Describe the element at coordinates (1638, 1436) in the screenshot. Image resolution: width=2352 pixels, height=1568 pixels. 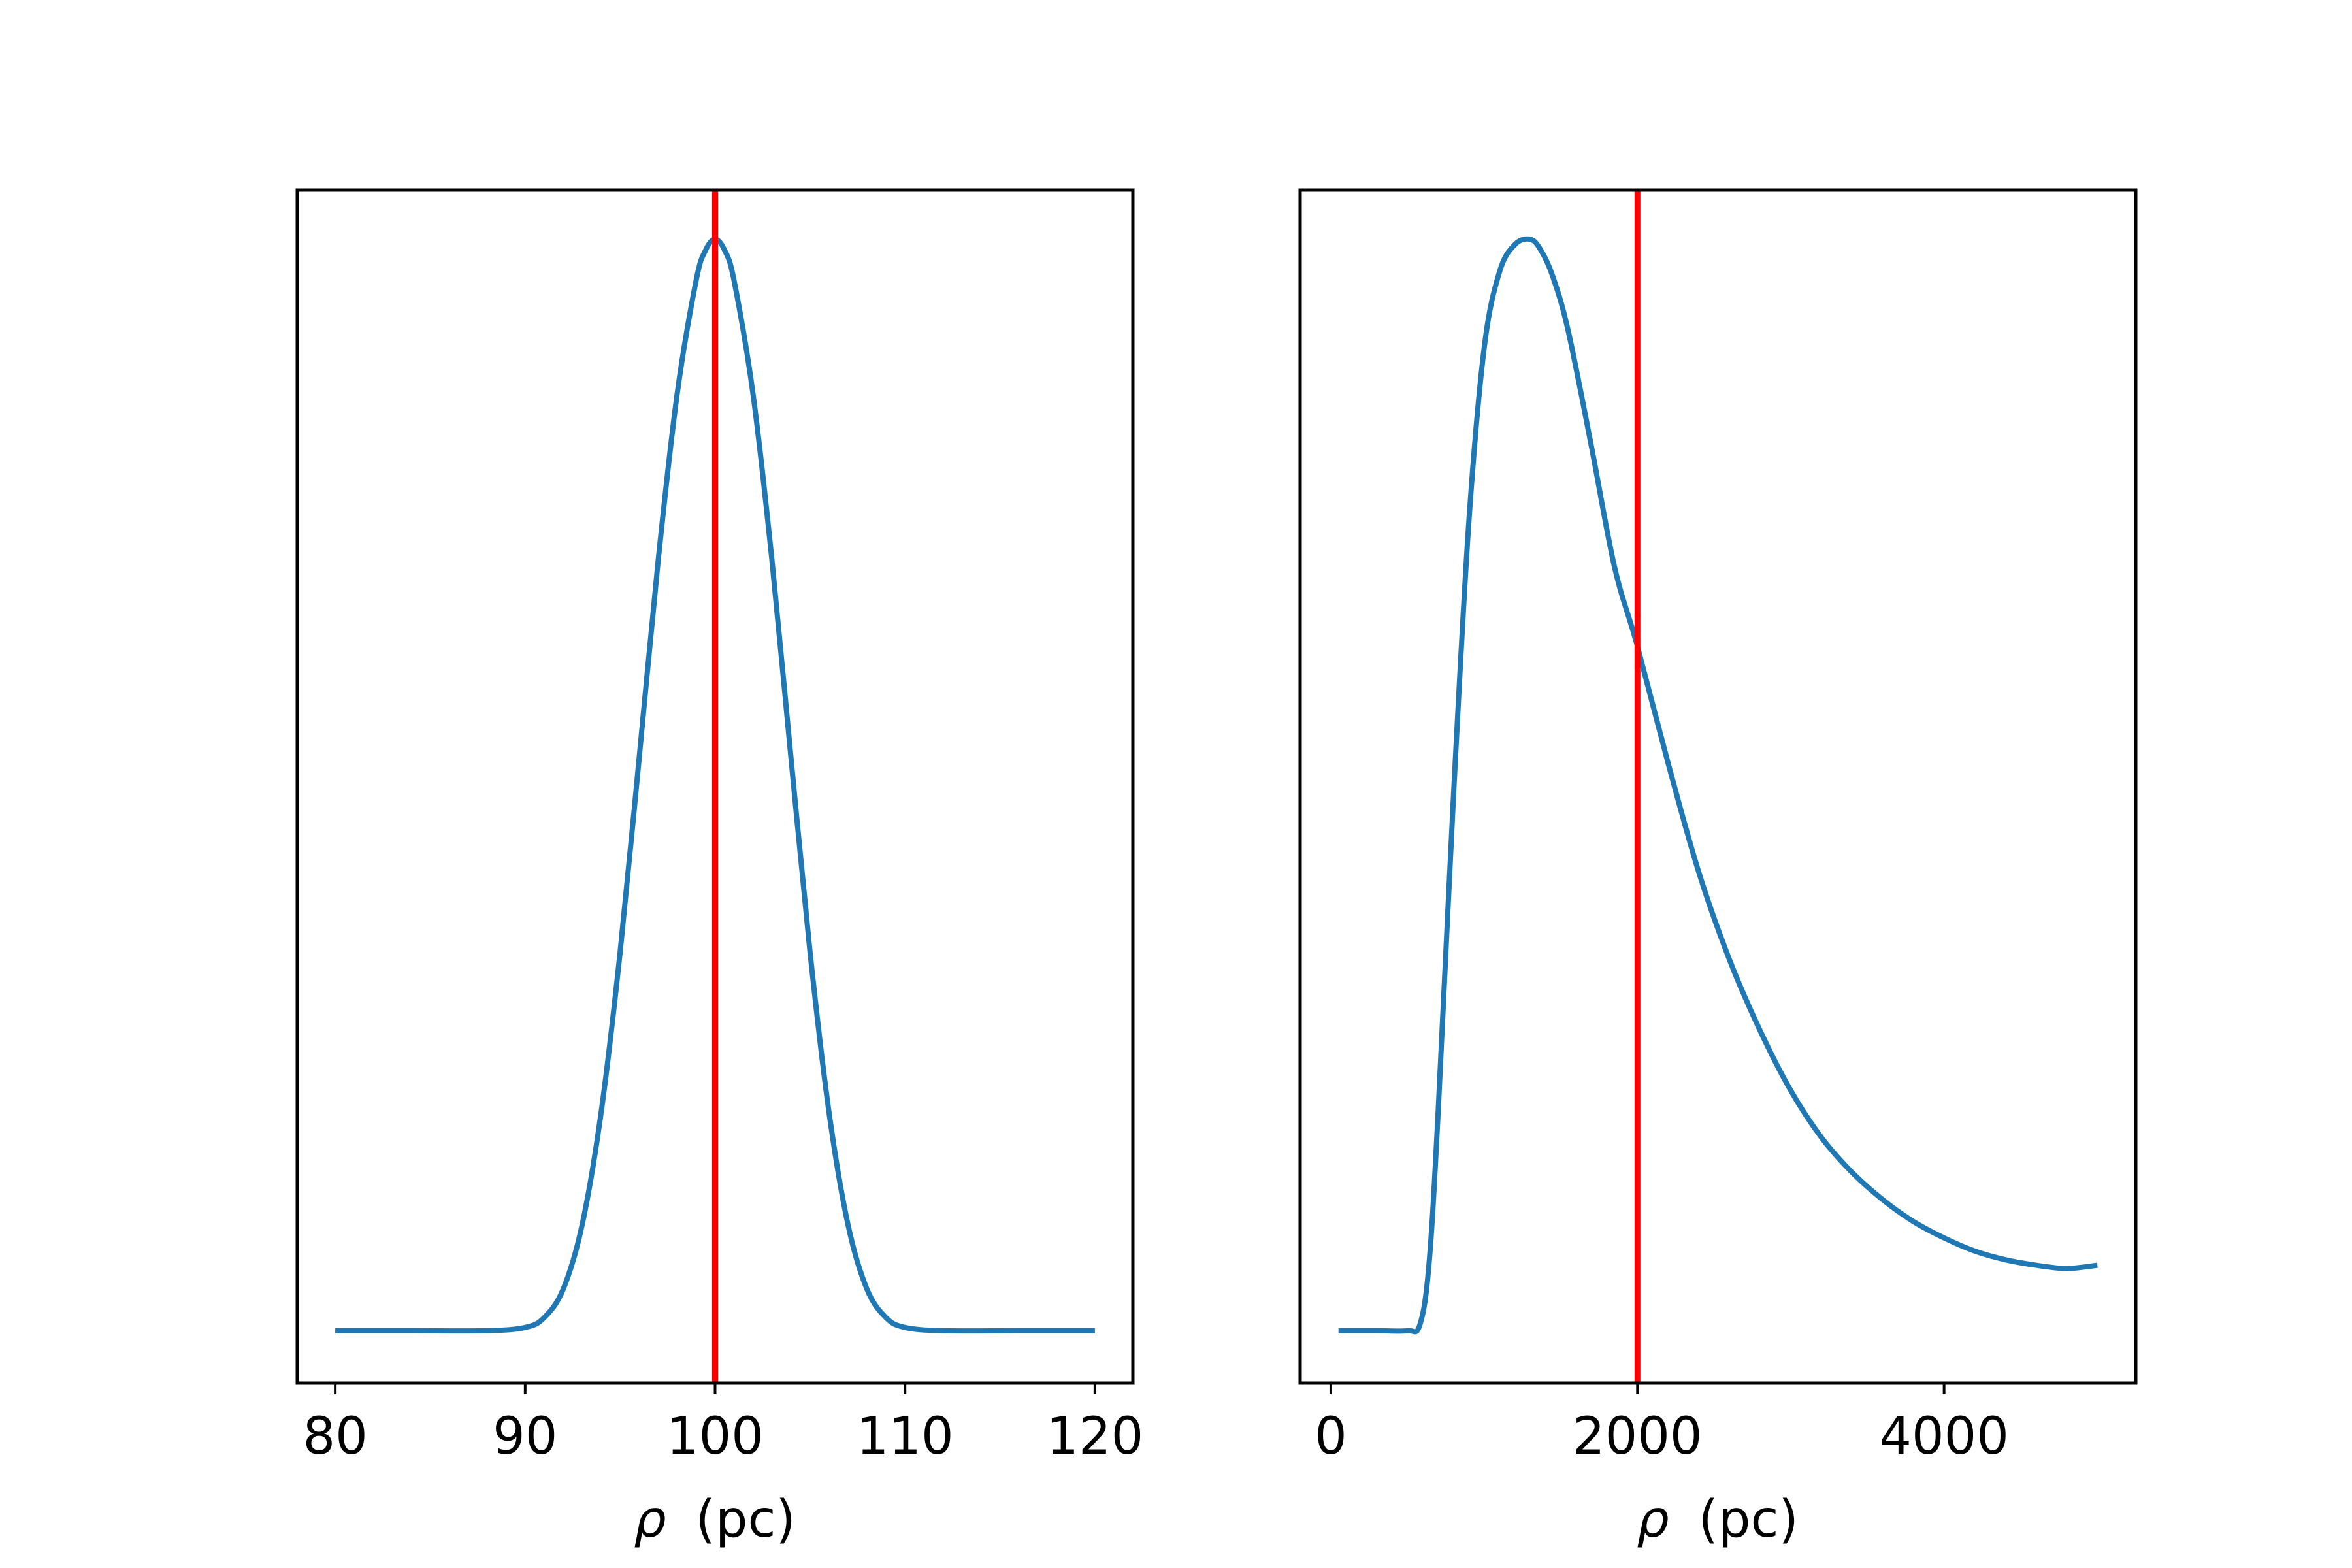
I see `panel-2-x-tick-label: 2000` at that location.